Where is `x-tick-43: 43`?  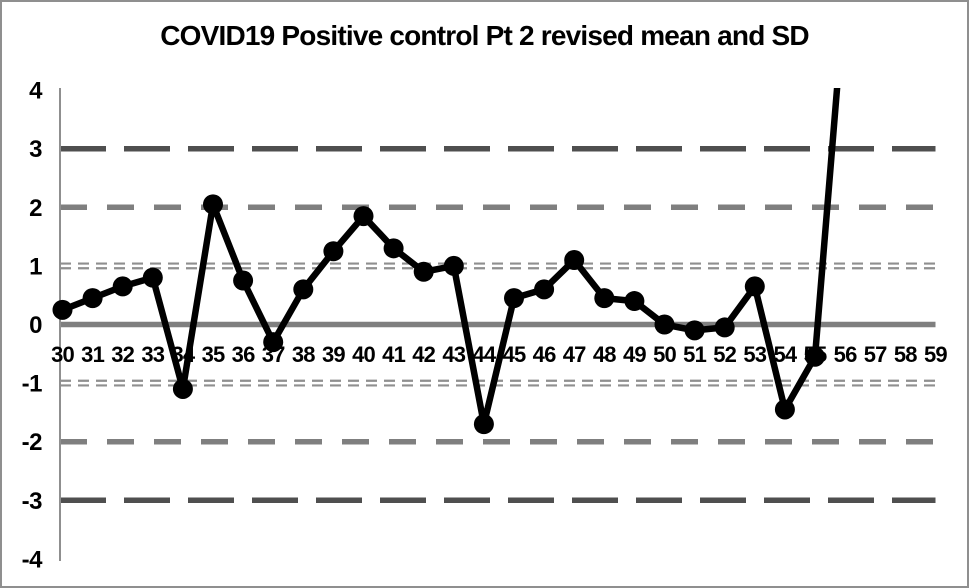 x-tick-43: 43 is located at coordinates (453, 354).